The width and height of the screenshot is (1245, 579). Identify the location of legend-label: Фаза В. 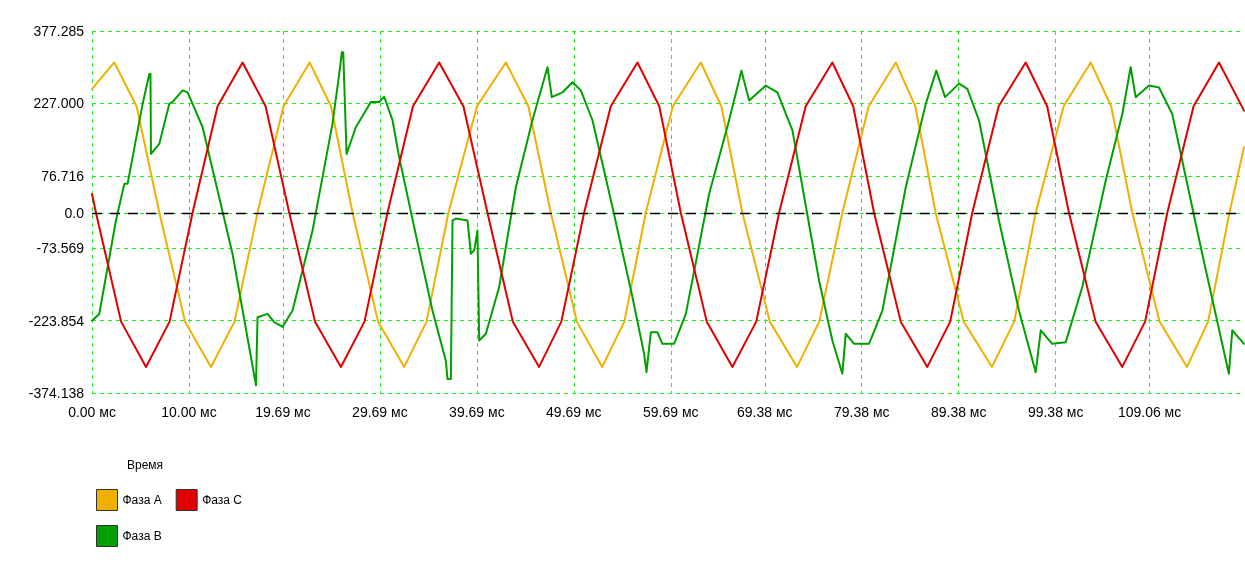
(142, 536).